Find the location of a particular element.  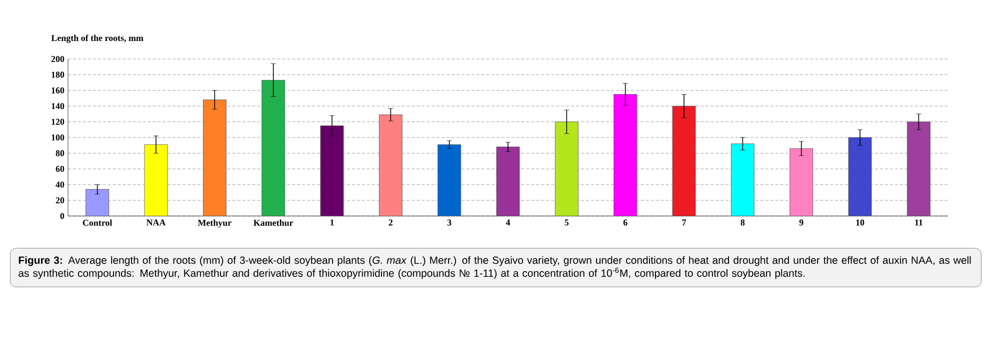

x-tick-label: Methyur is located at coordinates (215, 224).